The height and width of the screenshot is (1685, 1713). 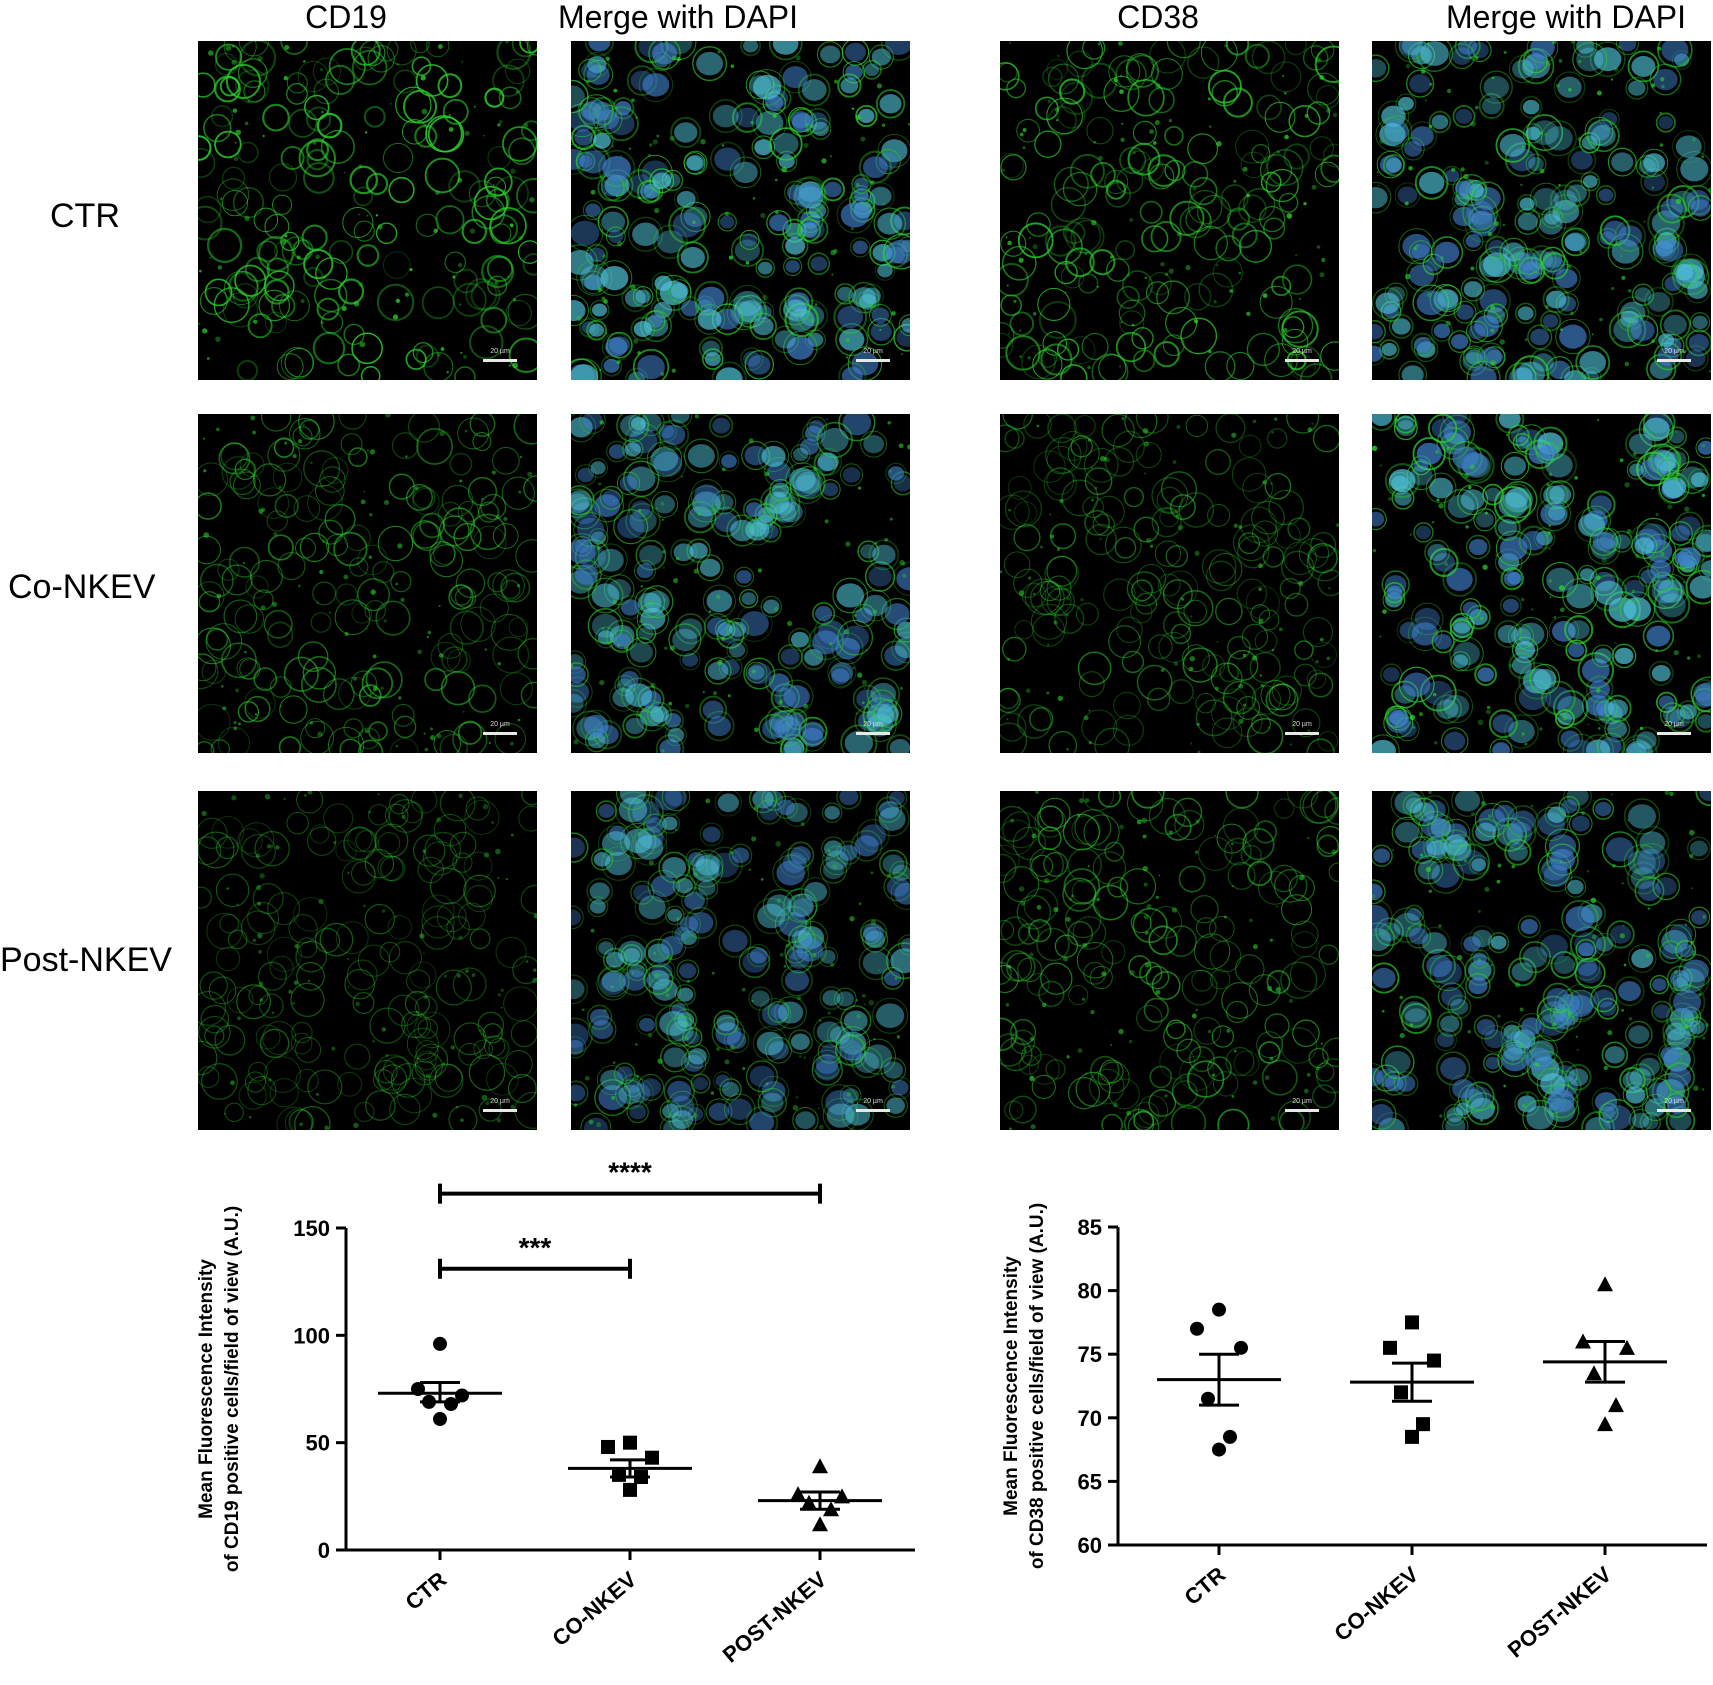 I want to click on row-label-co-nkev: Co-NKEV, so click(x=82, y=587).